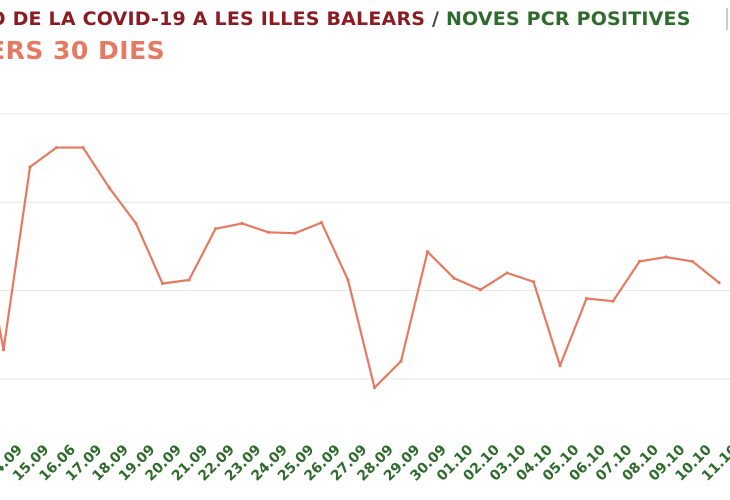 This screenshot has height=500, width=730. What do you see at coordinates (83, 147) in the screenshot?
I see `data-point-17.09` at bounding box center [83, 147].